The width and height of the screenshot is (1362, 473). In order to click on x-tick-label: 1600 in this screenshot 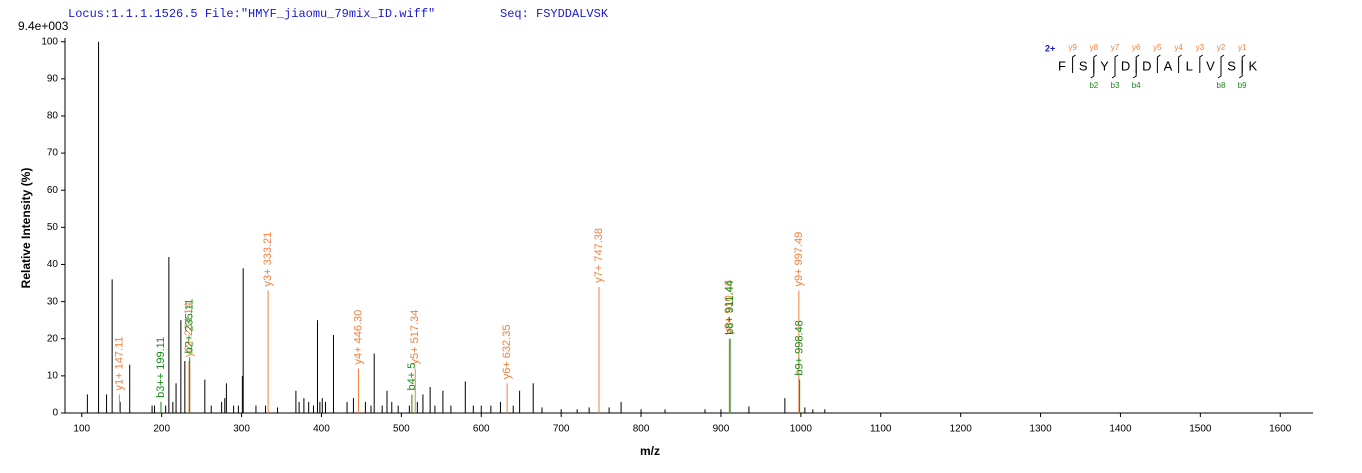, I will do `click(1280, 429)`.